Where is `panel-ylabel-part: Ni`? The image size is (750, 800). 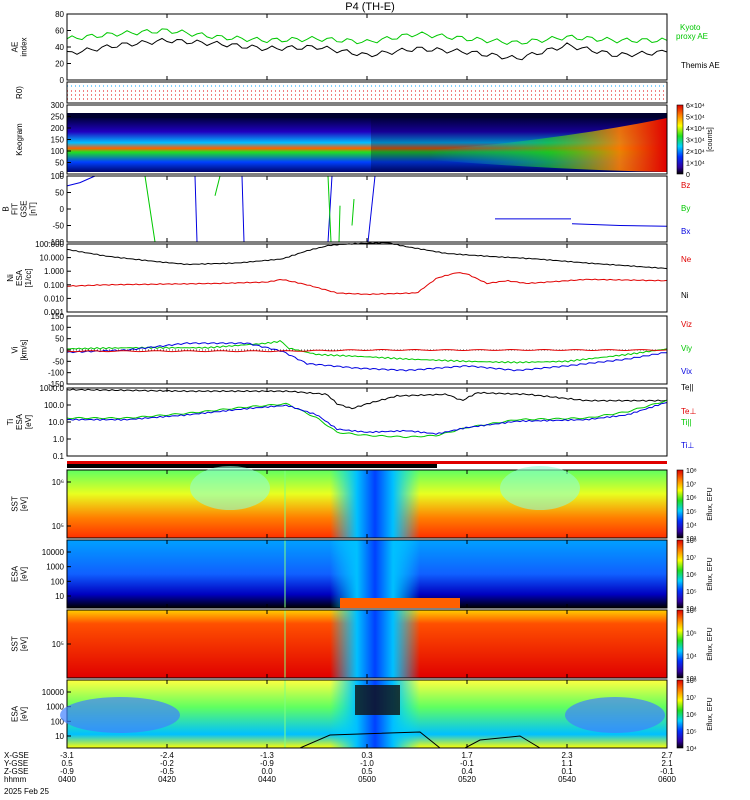
panel-ylabel-part: Ni is located at coordinates (10, 278).